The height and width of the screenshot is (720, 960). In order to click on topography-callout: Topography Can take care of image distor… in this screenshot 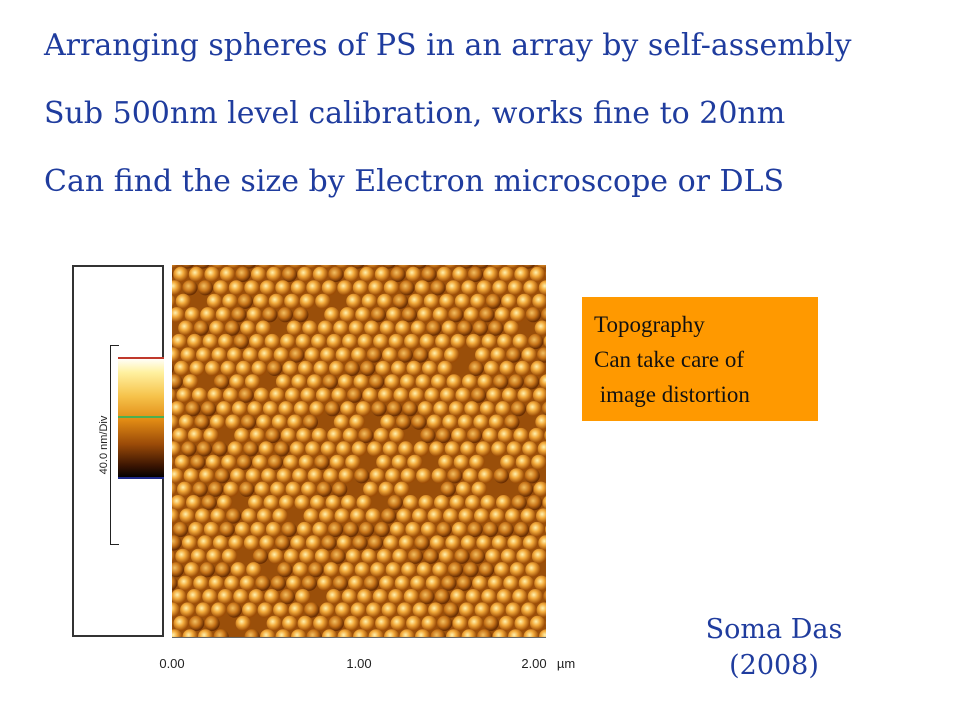, I will do `click(700, 359)`.